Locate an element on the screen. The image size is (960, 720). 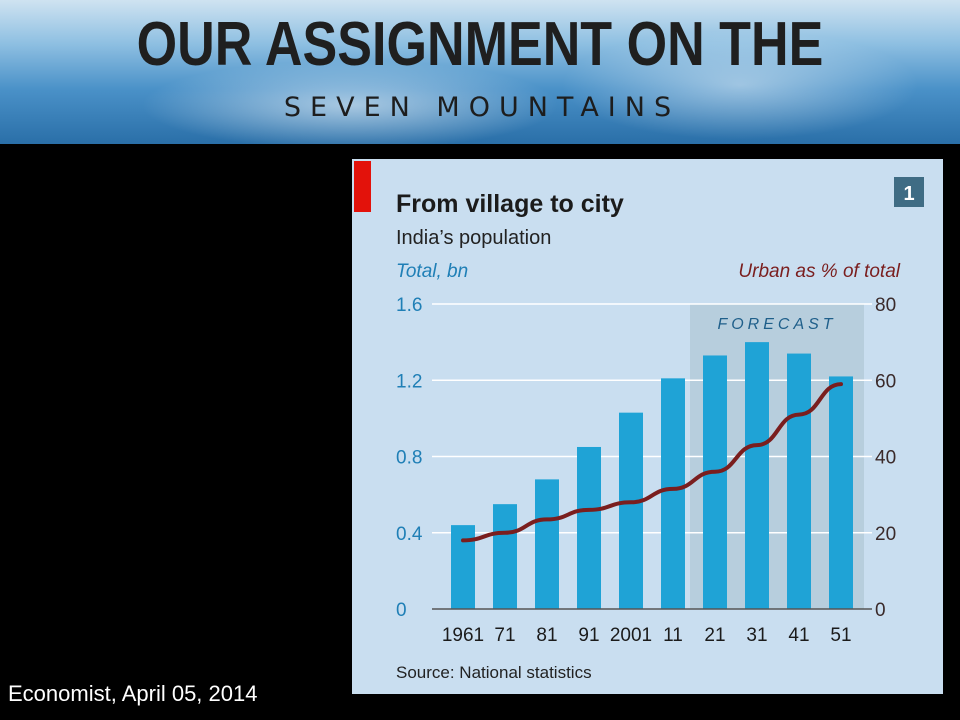
left-tick-label: 0.4 is located at coordinates (409, 534).